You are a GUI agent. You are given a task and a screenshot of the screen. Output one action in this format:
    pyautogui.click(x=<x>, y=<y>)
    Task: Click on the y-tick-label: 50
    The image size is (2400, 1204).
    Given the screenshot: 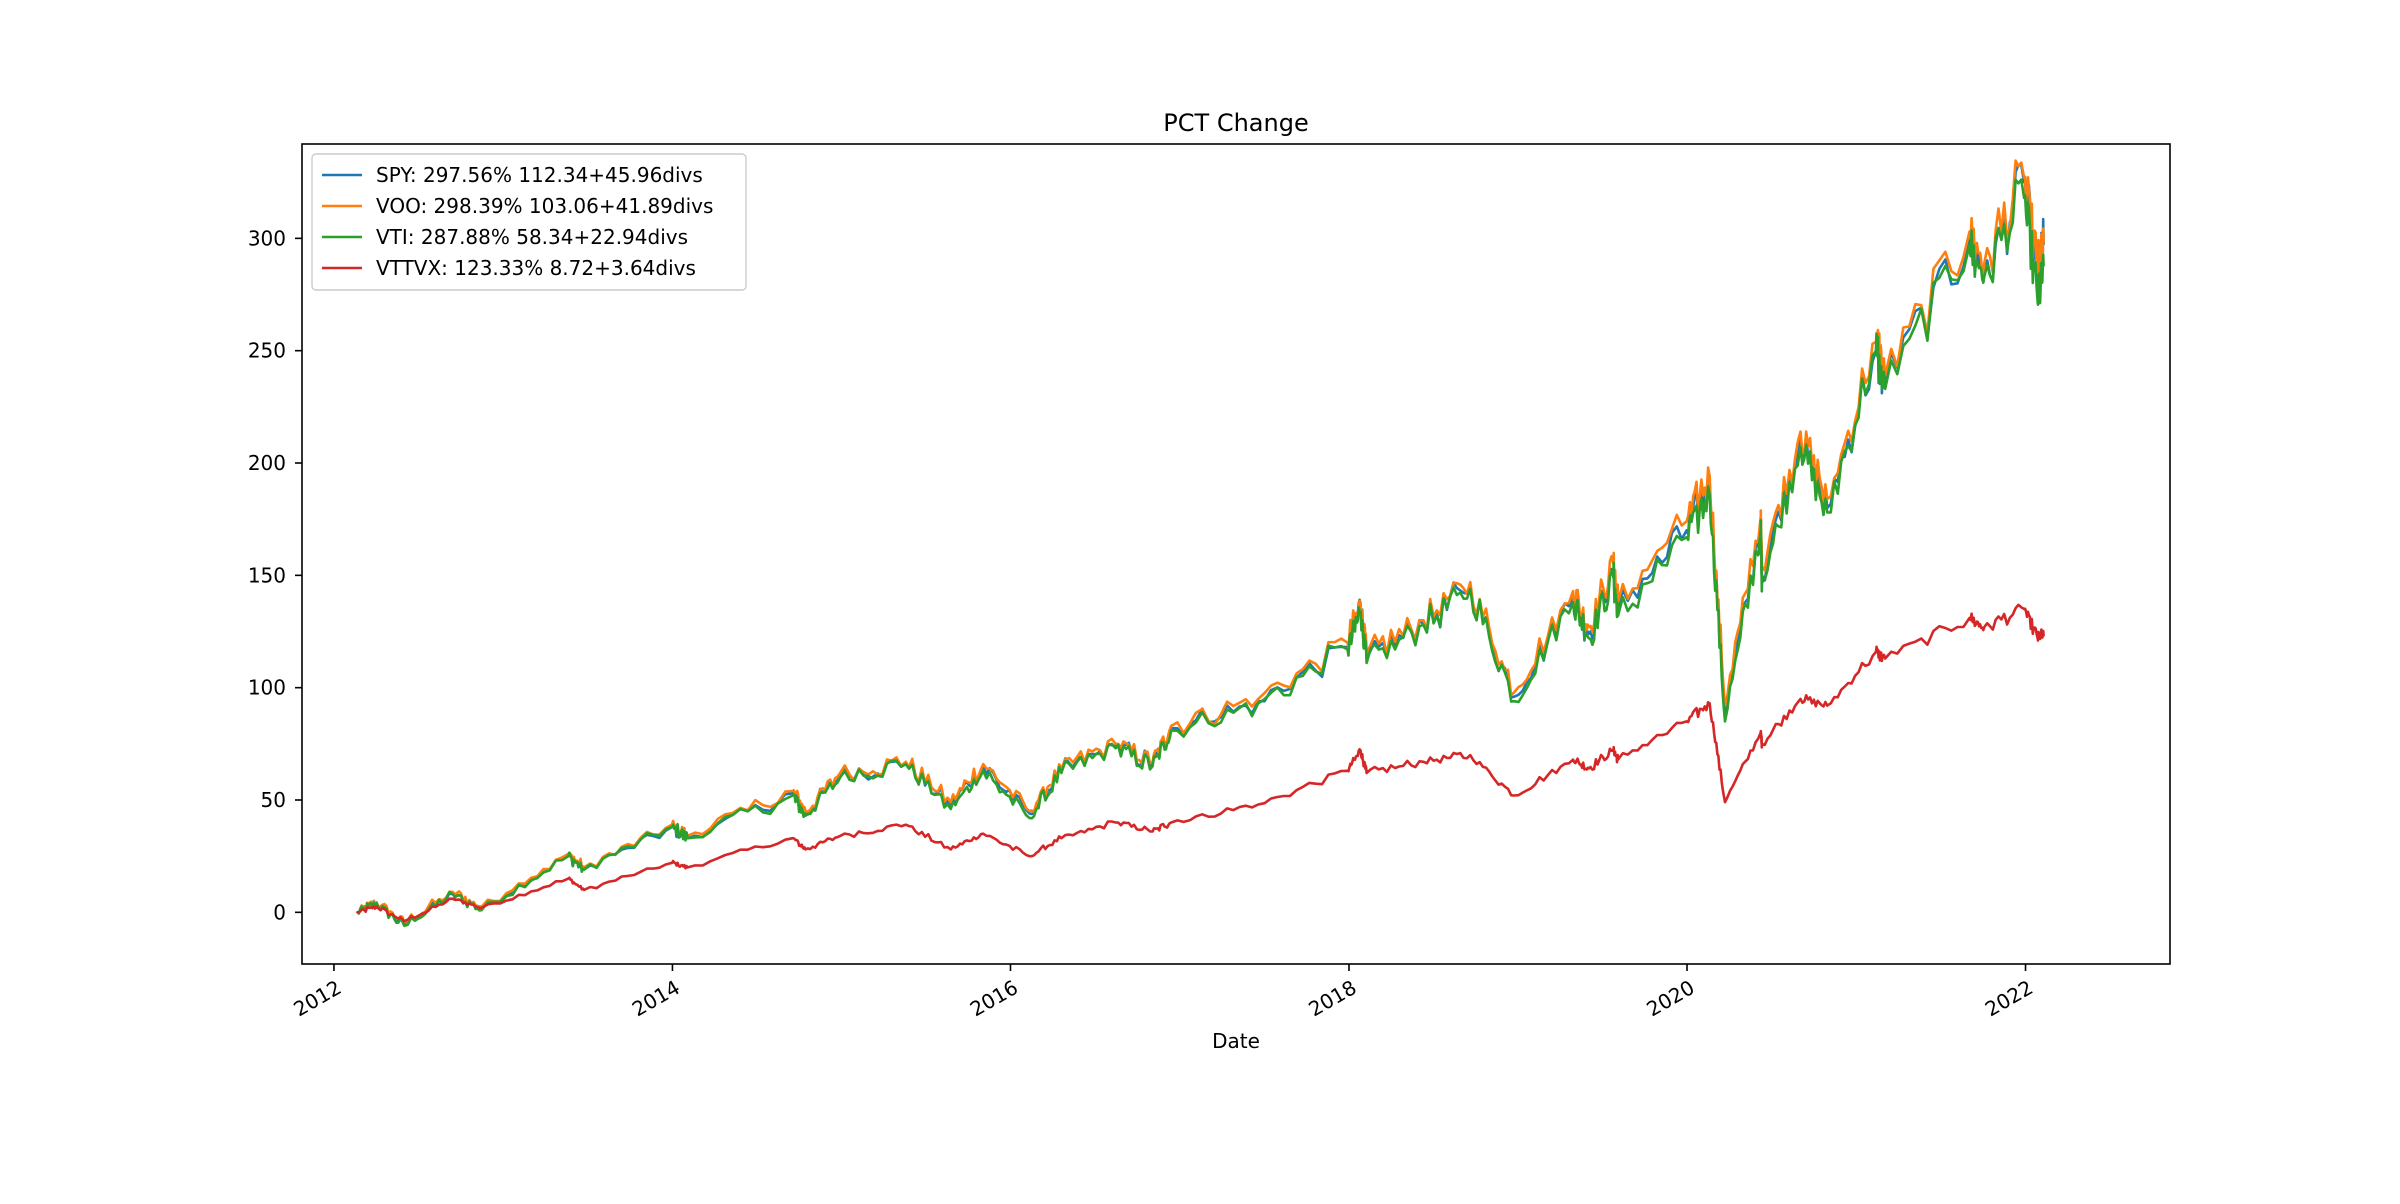 What is the action you would take?
    pyautogui.click(x=273, y=800)
    